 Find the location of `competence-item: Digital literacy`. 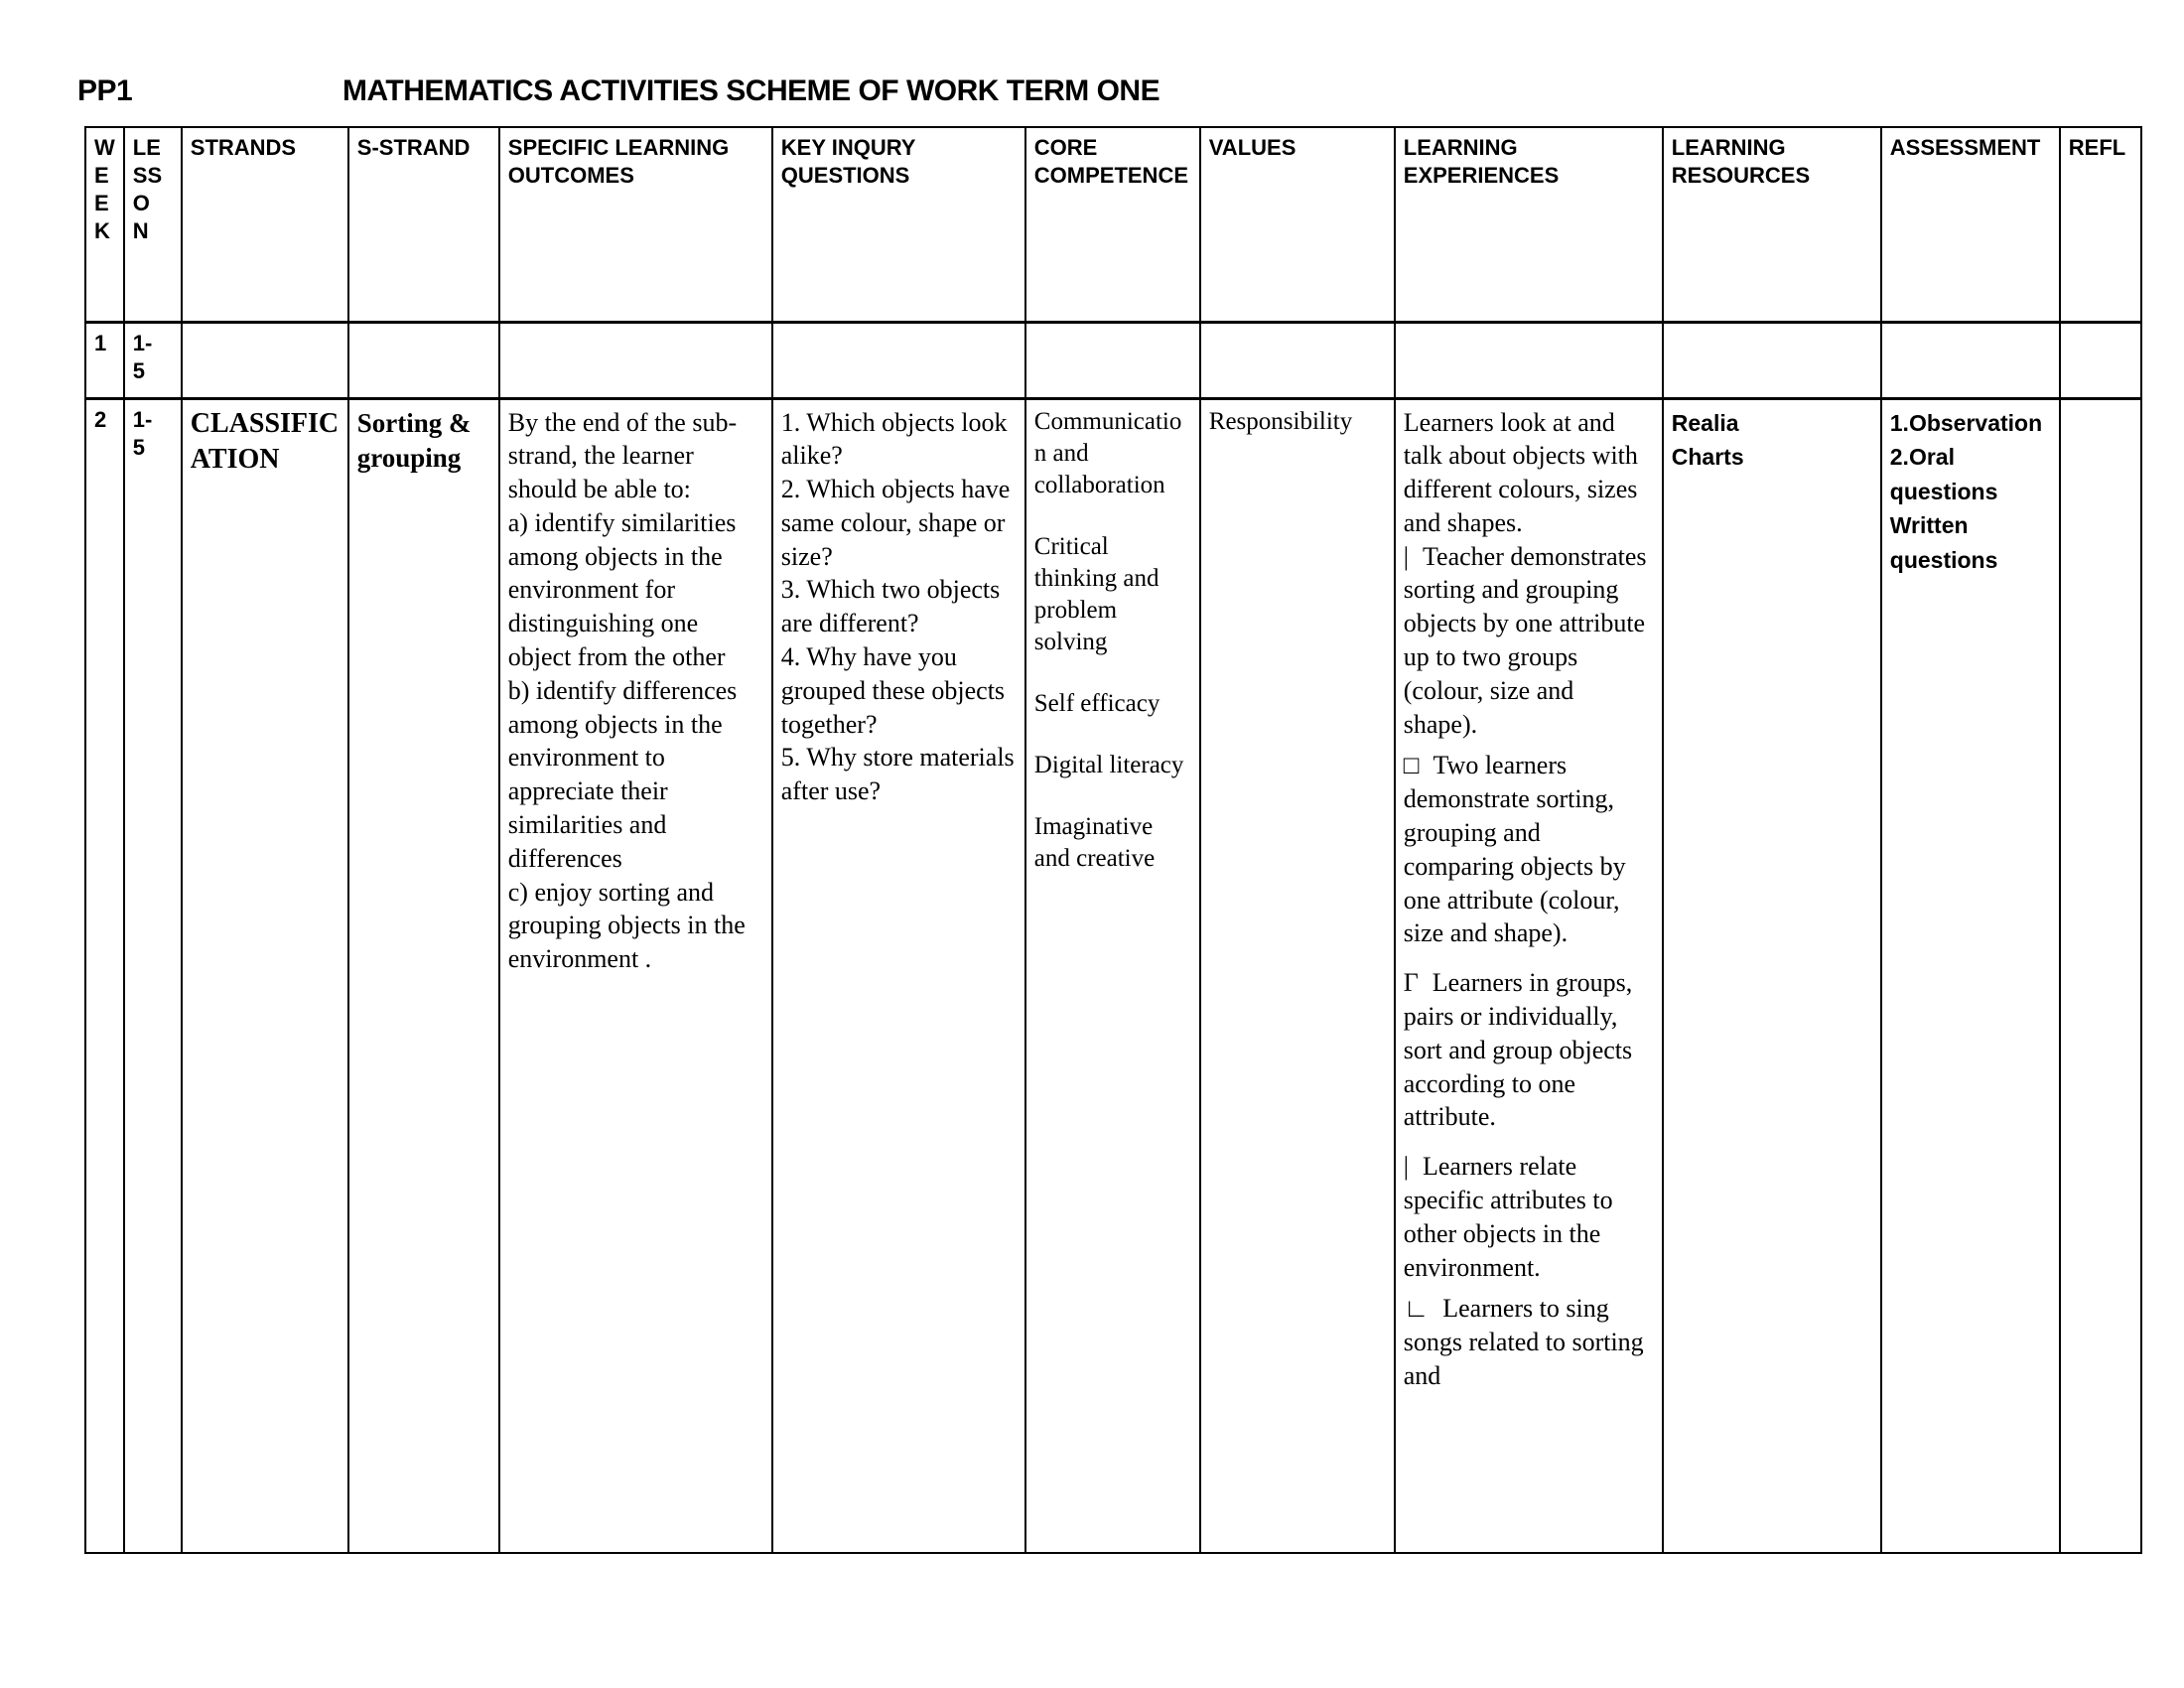

competence-item: Digital literacy is located at coordinates (1108, 764).